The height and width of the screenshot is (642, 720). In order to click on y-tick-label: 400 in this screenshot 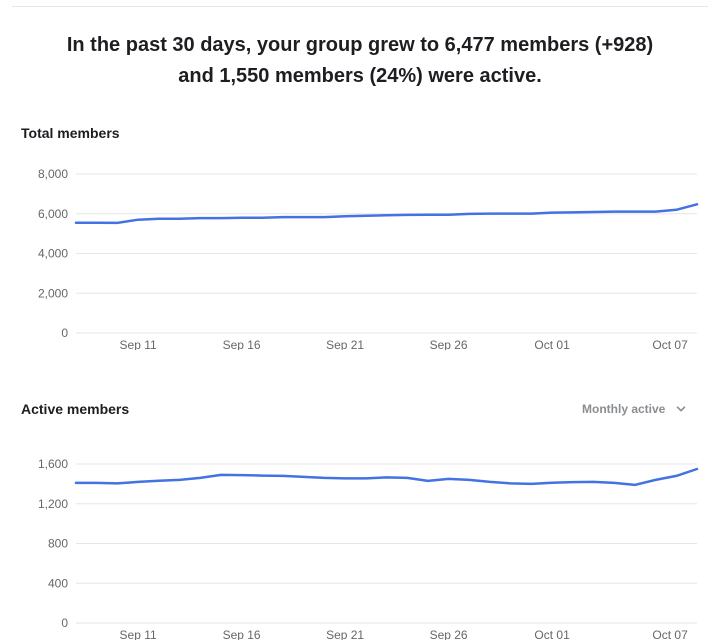, I will do `click(58, 583)`.